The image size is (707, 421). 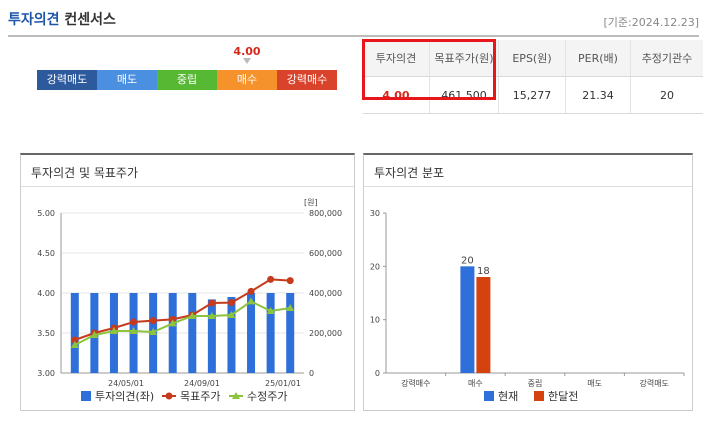 What do you see at coordinates (247, 80) in the screenshot?
I see `scale-segment-buy: 매수` at bounding box center [247, 80].